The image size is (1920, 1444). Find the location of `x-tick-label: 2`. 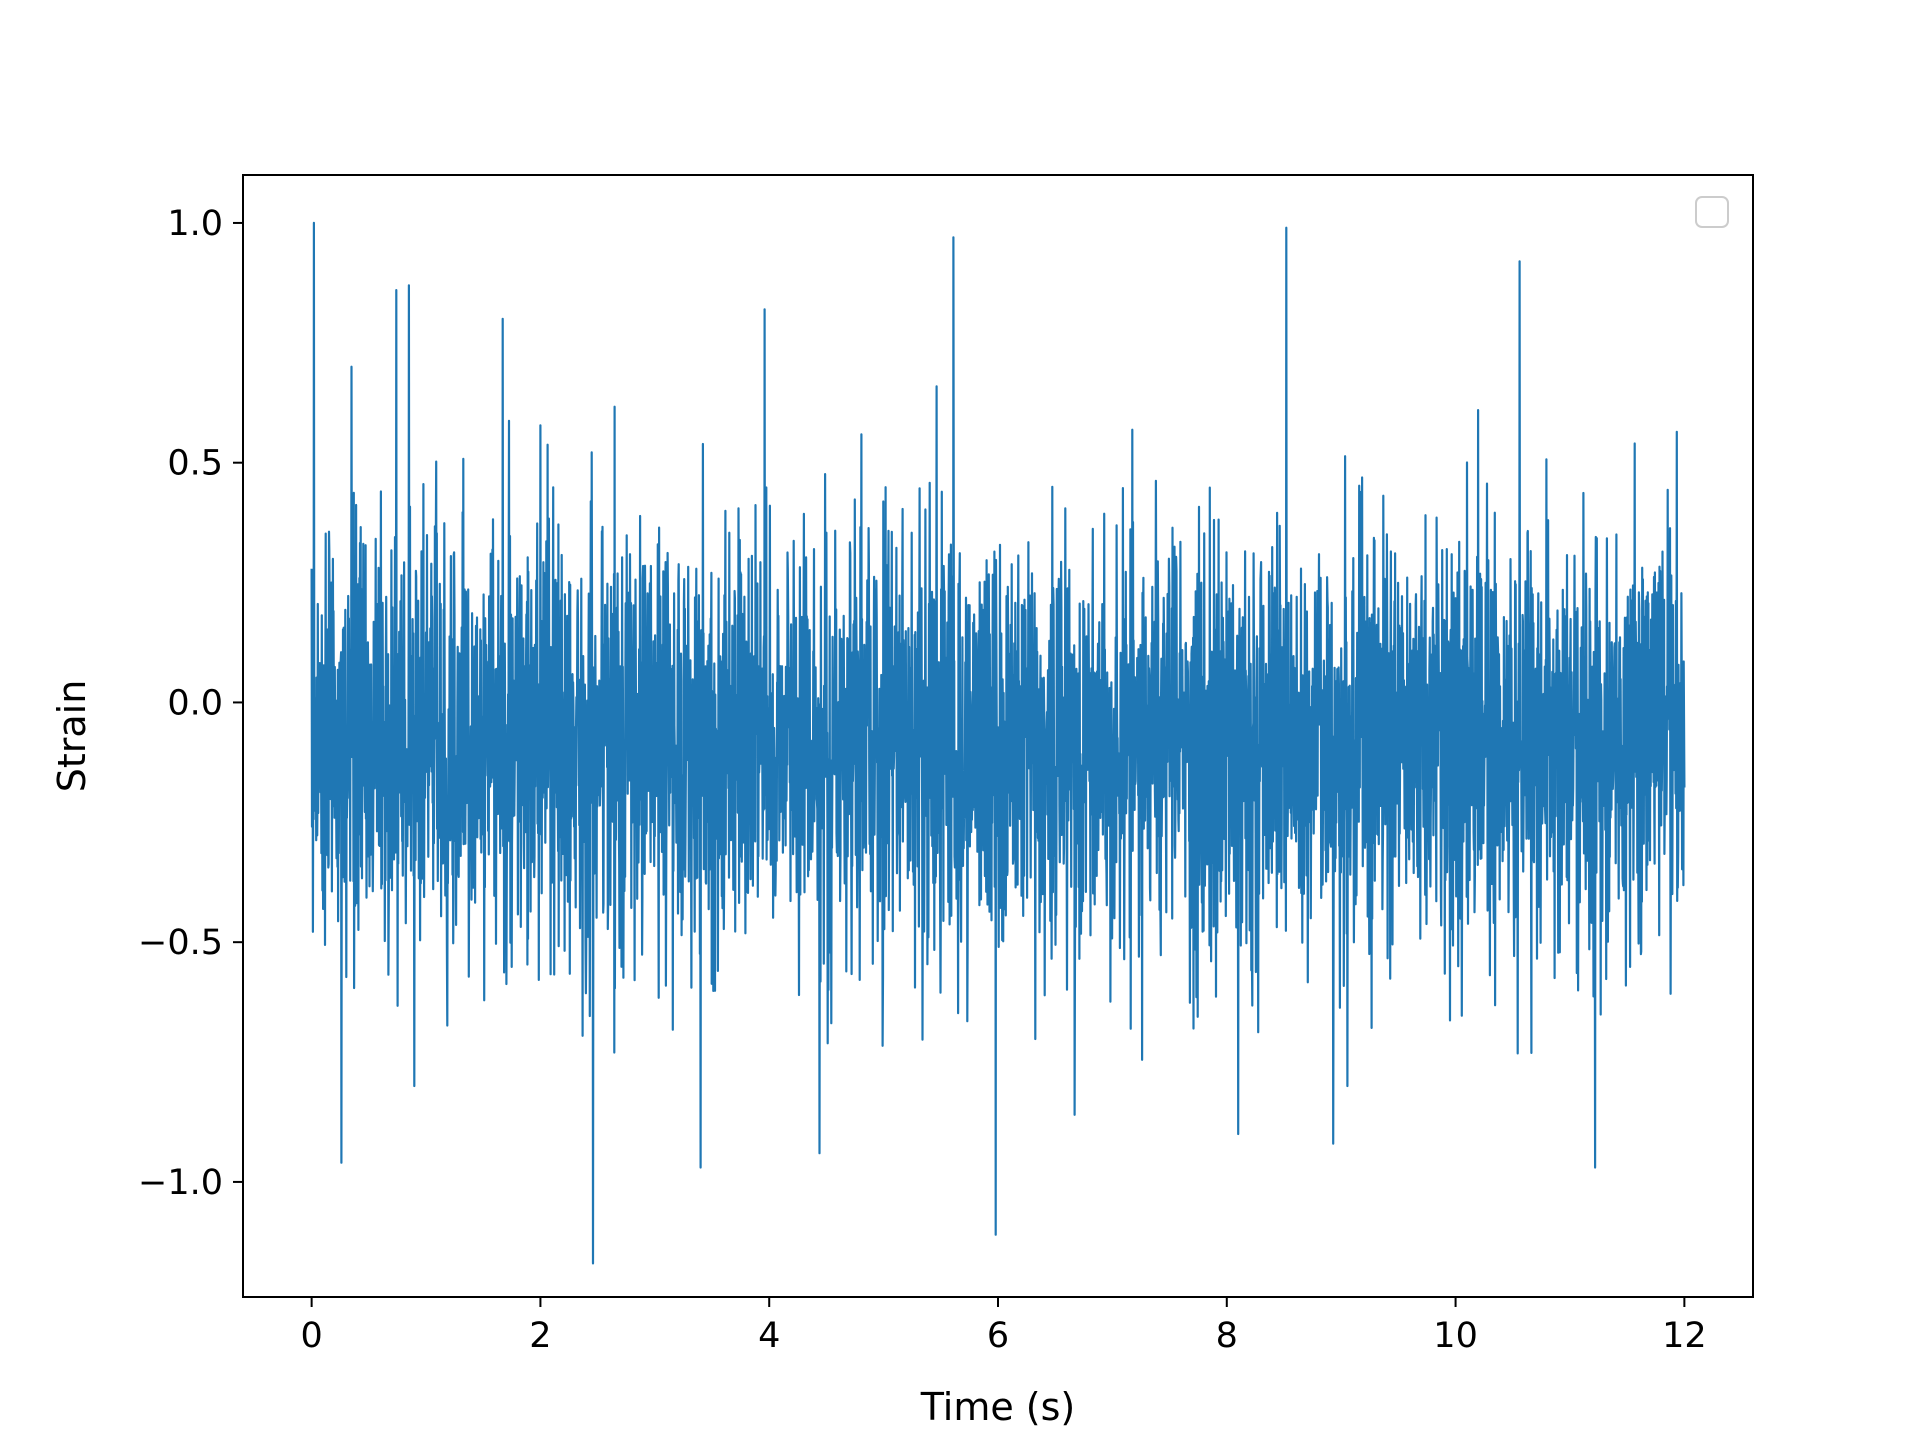

x-tick-label: 2 is located at coordinates (540, 1336).